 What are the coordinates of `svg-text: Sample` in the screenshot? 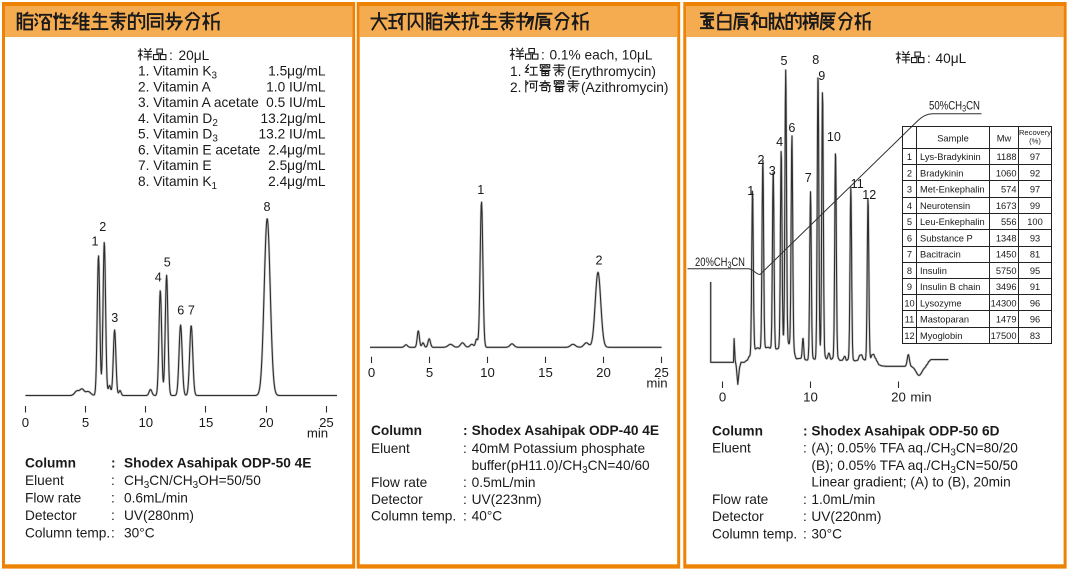 It's located at (953, 139).